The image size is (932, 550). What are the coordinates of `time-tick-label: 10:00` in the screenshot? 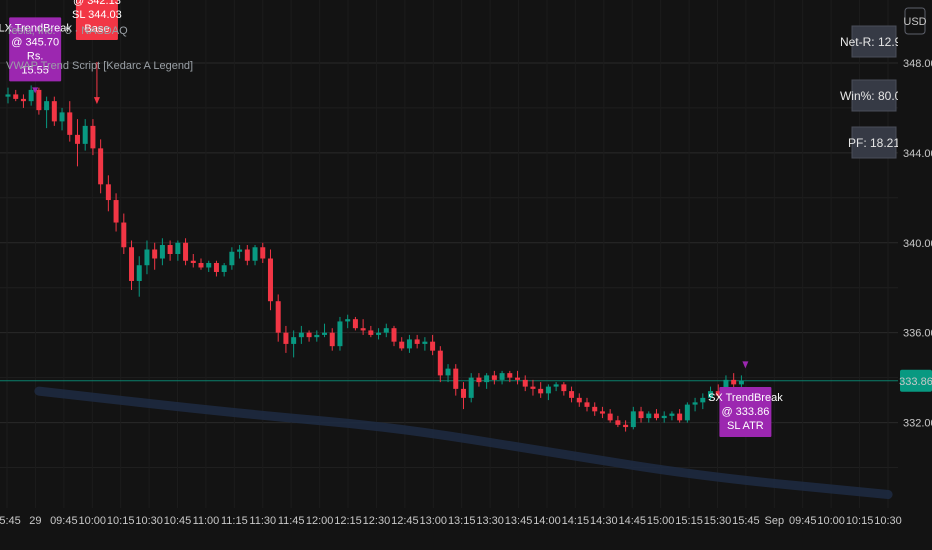 It's located at (831, 521).